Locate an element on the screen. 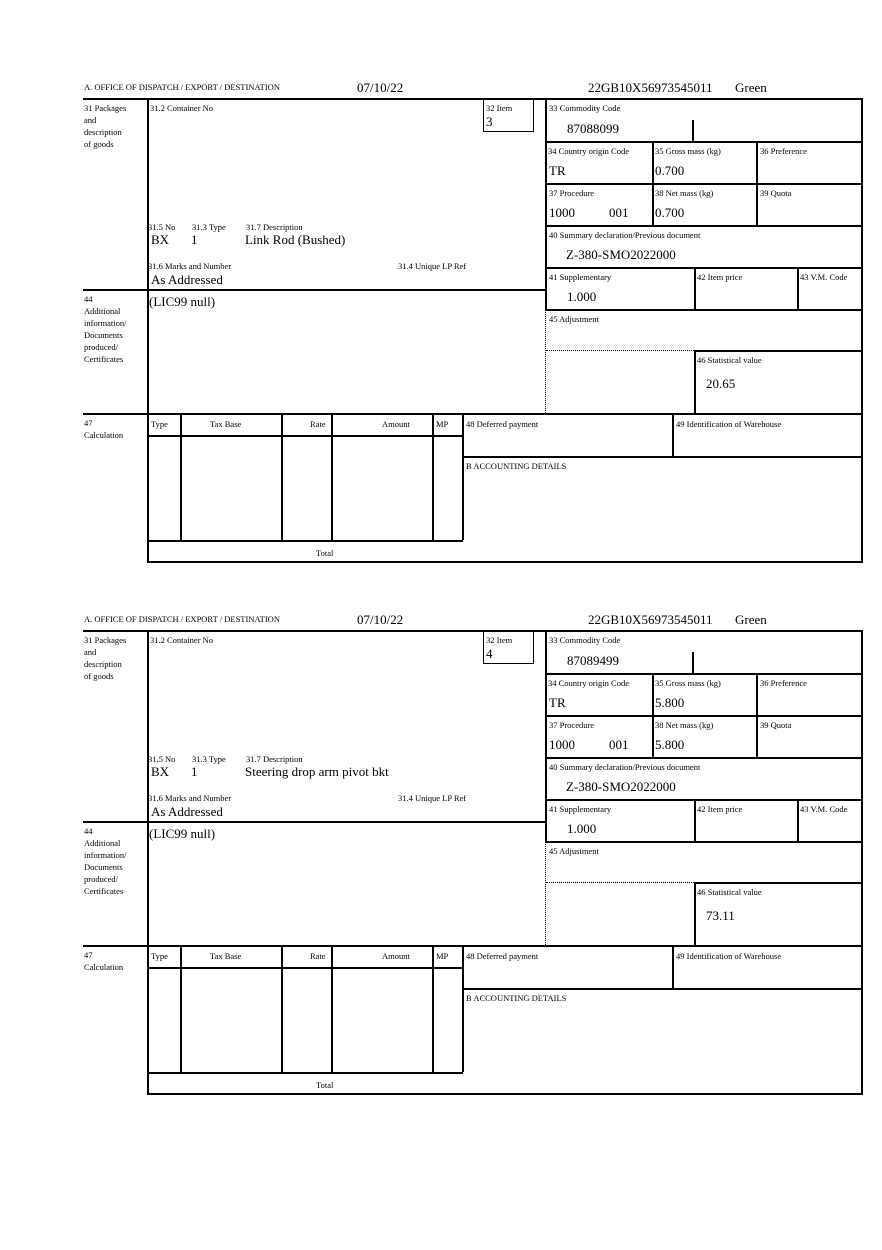 Image resolution: width=882 pixels, height=1250 pixels. quota-label: 39 Quota is located at coordinates (776, 725).